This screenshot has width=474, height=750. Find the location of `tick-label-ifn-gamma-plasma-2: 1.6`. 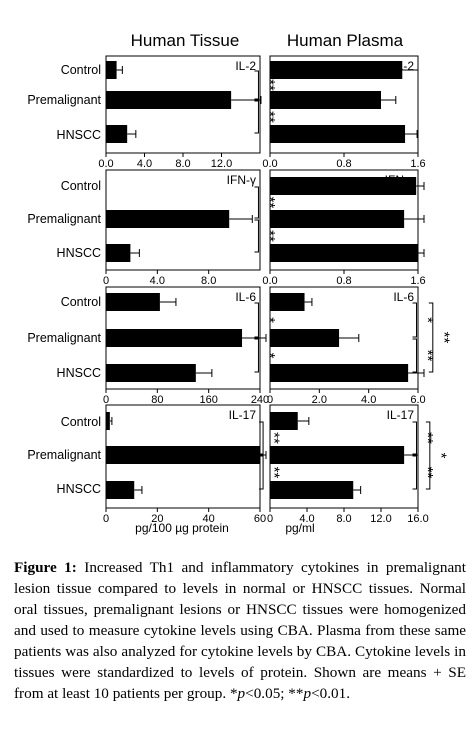

tick-label-ifn-gamma-plasma-2: 1.6 is located at coordinates (417, 281).